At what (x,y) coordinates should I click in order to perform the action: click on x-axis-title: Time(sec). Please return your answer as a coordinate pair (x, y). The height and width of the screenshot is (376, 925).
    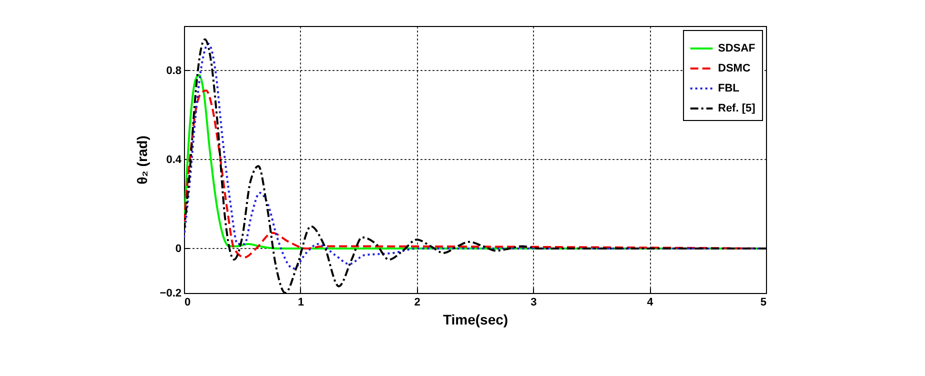
    Looking at the image, I should click on (475, 320).